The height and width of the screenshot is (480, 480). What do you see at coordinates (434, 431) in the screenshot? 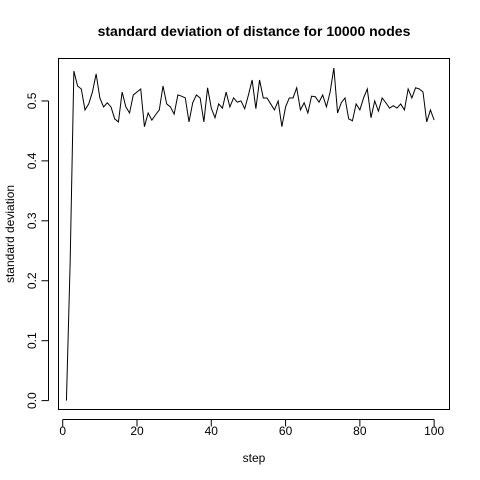
I see `x-tick-label: 100` at bounding box center [434, 431].